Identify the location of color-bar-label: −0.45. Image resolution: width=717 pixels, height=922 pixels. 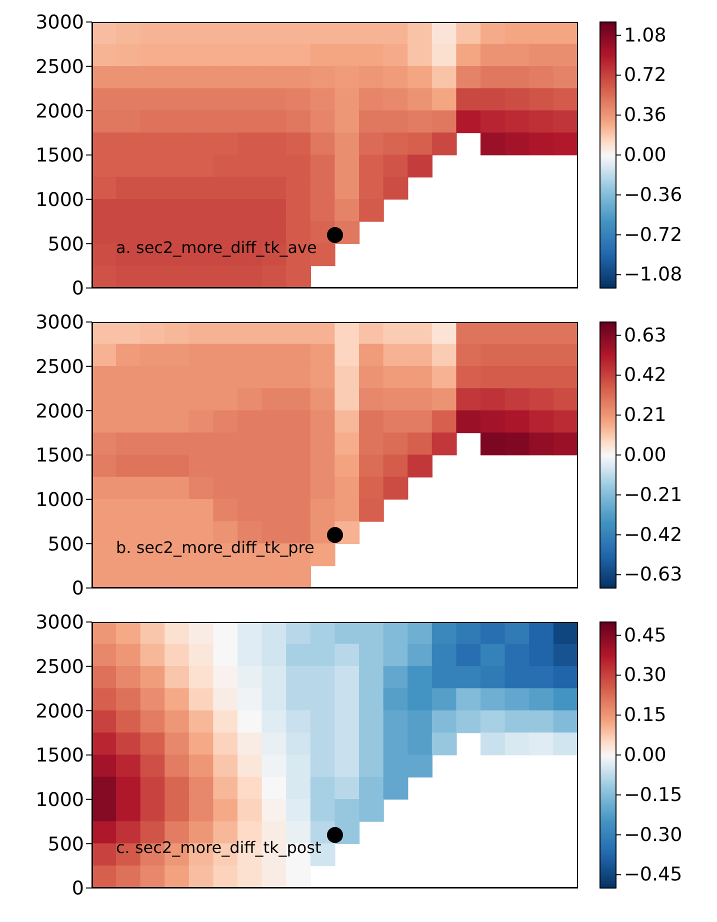
(653, 875).